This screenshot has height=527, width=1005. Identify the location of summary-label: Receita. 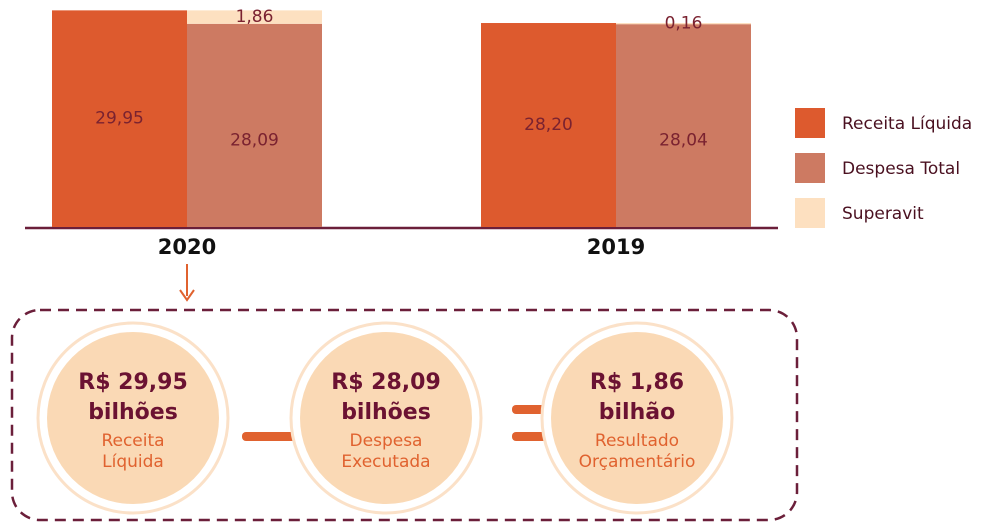
(132, 441).